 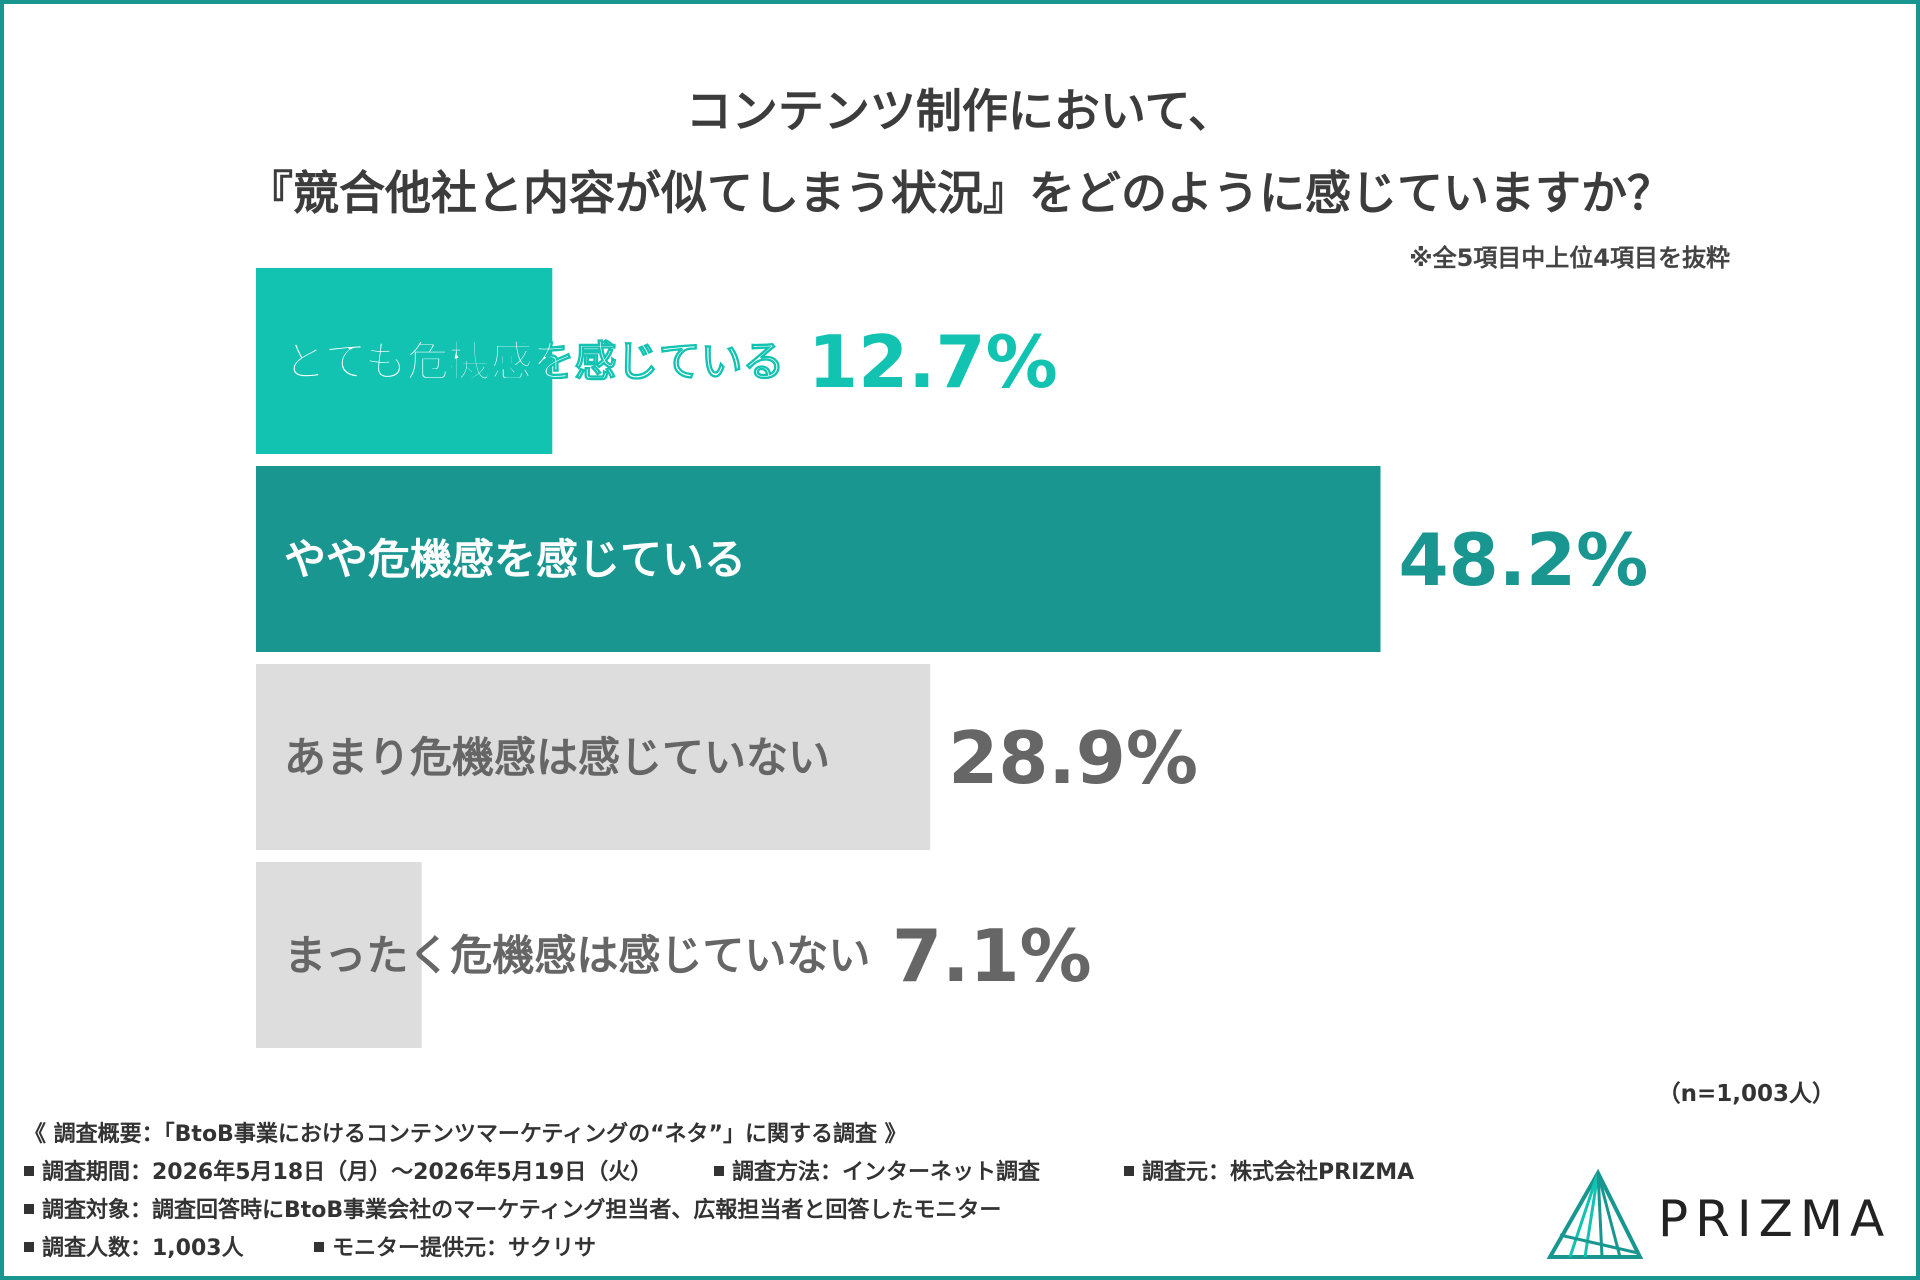 I want to click on survey-method: 調査方法：インターネット調査, so click(x=886, y=1172).